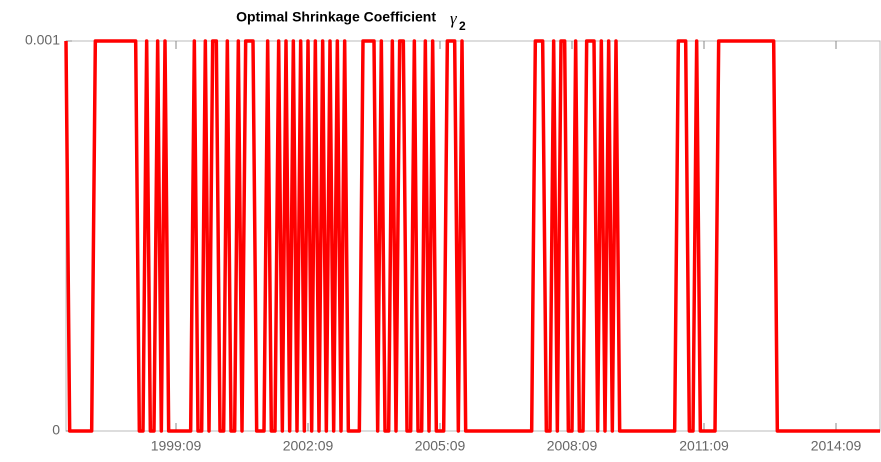  Describe the element at coordinates (440, 446) in the screenshot. I see `x-tick-label: 2005:09` at that location.